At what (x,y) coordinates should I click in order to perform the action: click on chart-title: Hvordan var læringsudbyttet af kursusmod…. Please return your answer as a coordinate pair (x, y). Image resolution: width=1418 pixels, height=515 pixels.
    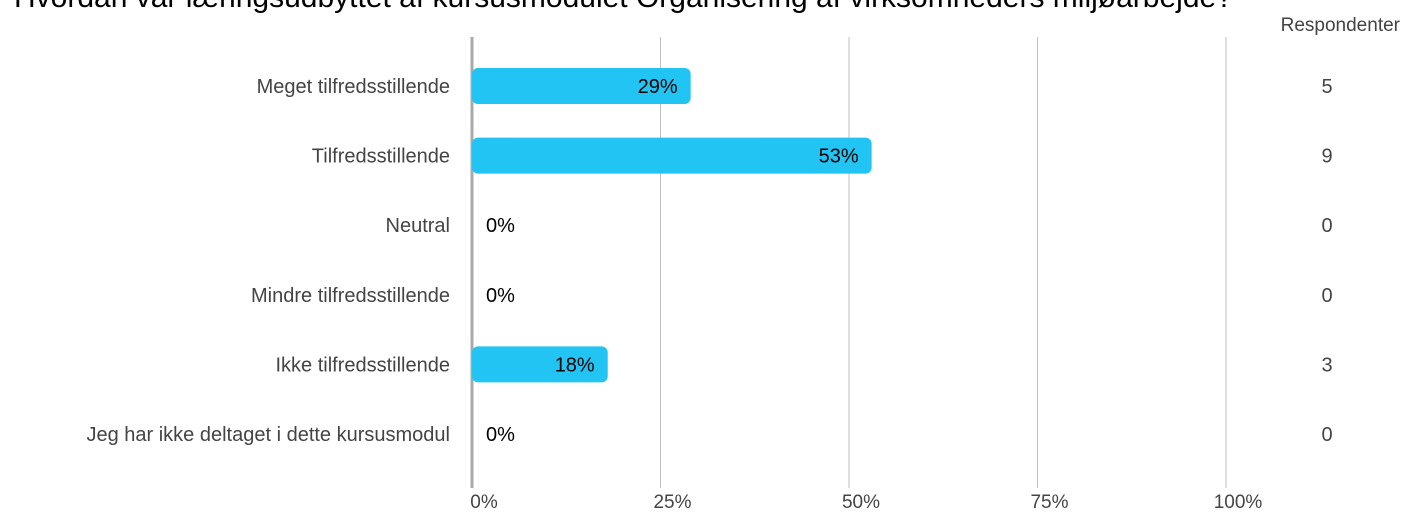
    Looking at the image, I should click on (623, 7).